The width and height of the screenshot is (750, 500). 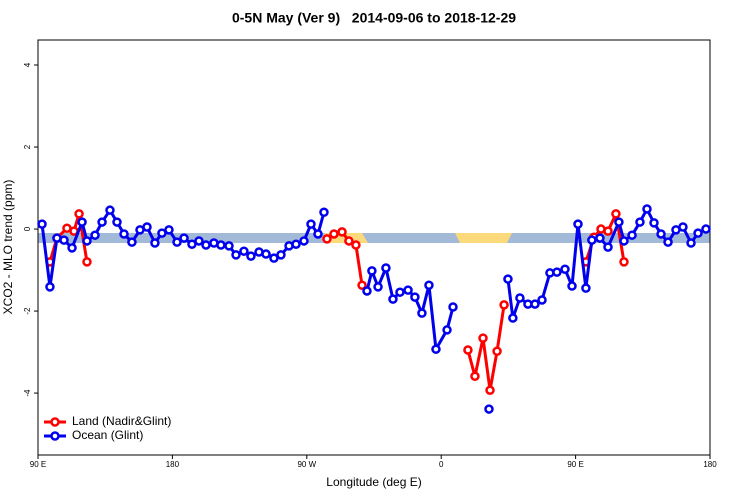 What do you see at coordinates (441, 464) in the screenshot?
I see `x-tick-label: 0` at bounding box center [441, 464].